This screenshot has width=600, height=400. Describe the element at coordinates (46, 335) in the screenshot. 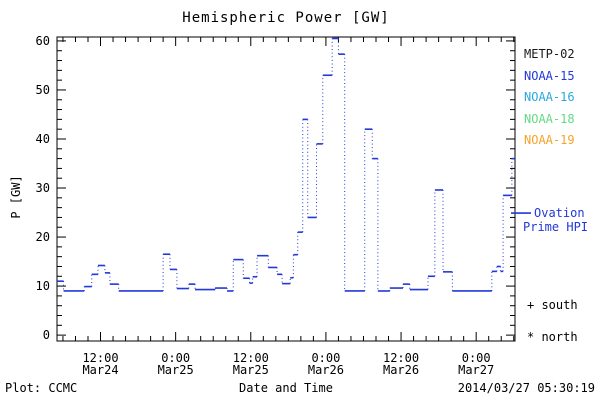

I see `svg-text: 0` at that location.